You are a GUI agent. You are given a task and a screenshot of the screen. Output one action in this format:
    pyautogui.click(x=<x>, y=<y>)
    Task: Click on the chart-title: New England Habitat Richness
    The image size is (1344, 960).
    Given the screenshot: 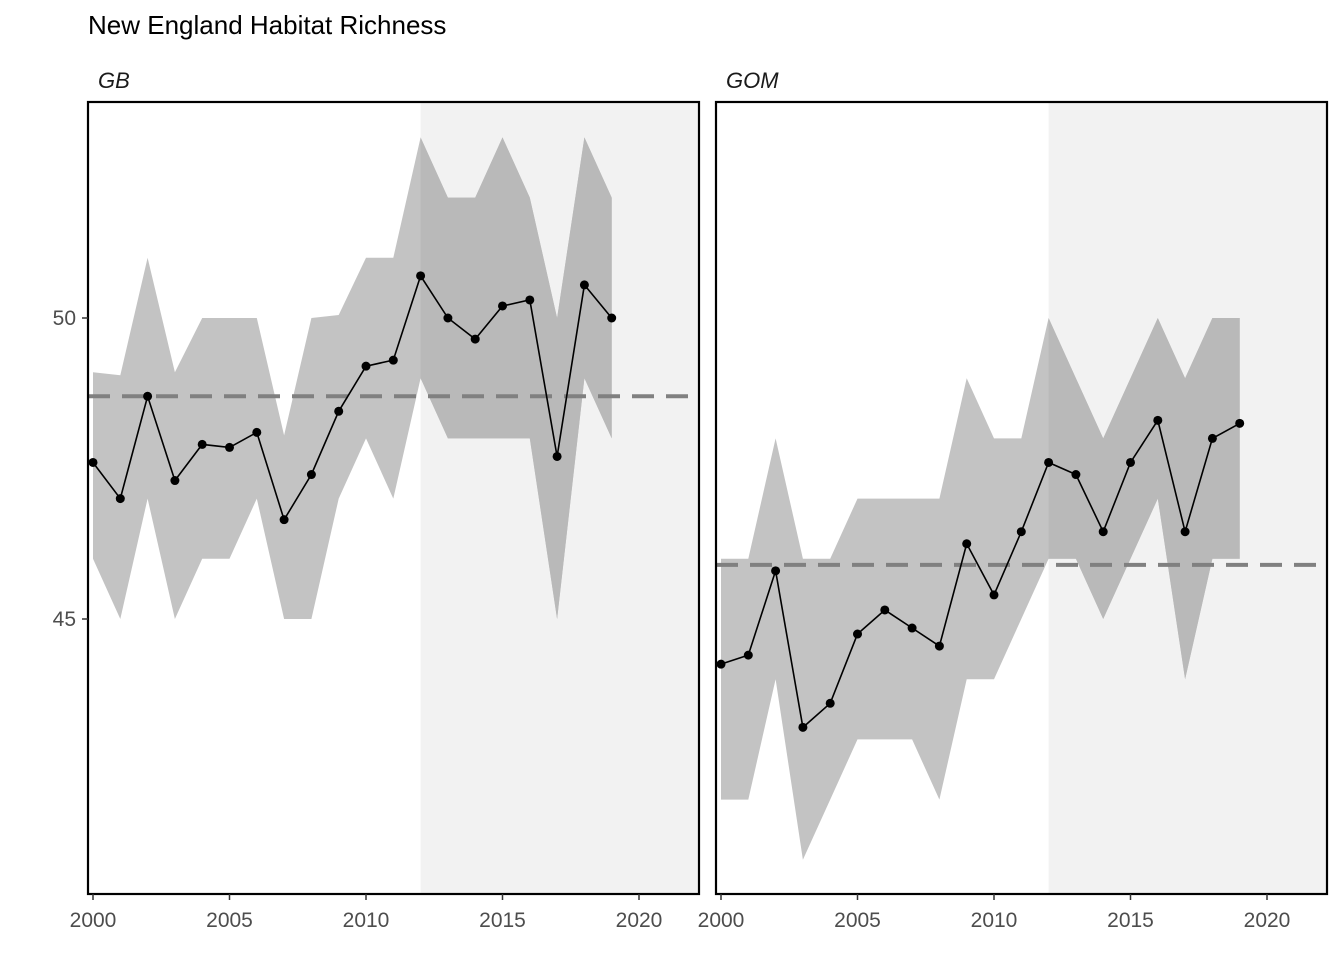 What is the action you would take?
    pyautogui.click(x=267, y=25)
    